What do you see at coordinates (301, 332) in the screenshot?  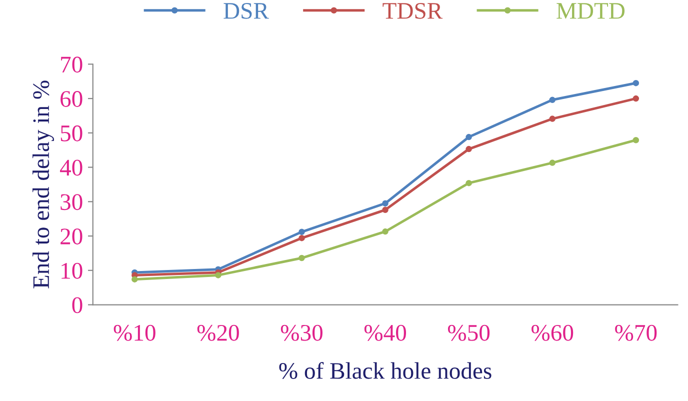 I see `x-tick-label: %30` at bounding box center [301, 332].